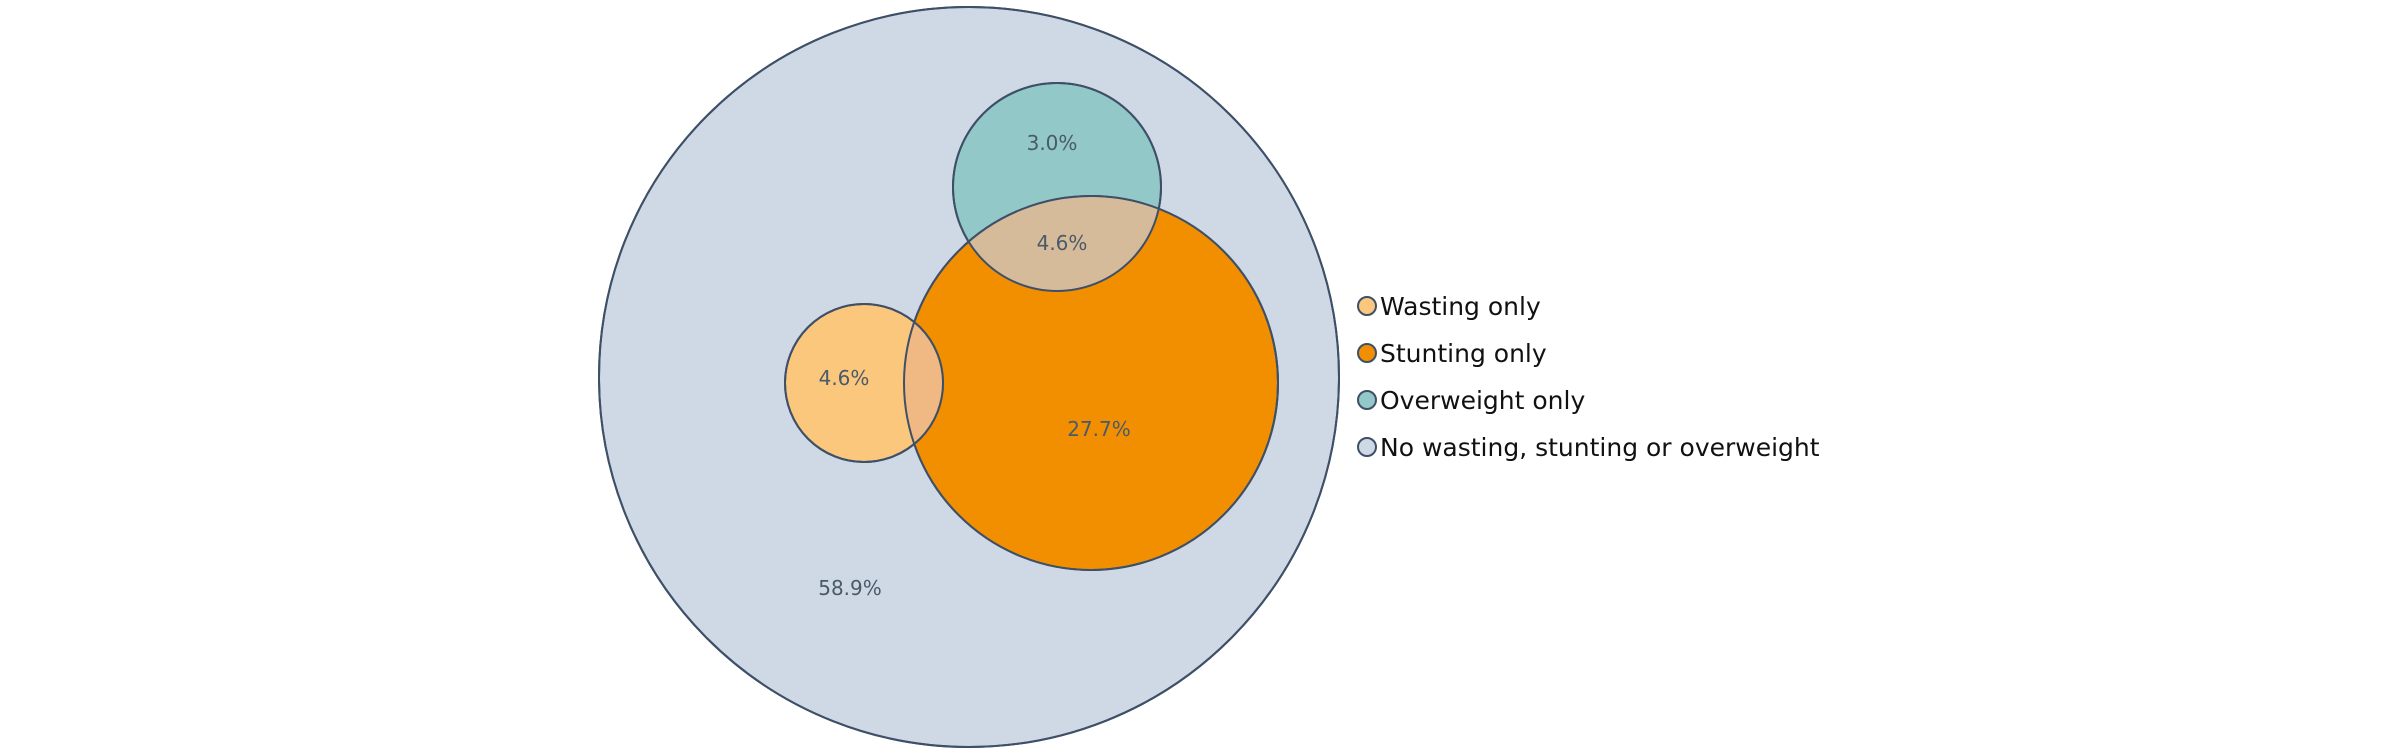  Describe the element at coordinates (1367, 306) in the screenshot. I see `legend-marker-wasting-only` at that location.